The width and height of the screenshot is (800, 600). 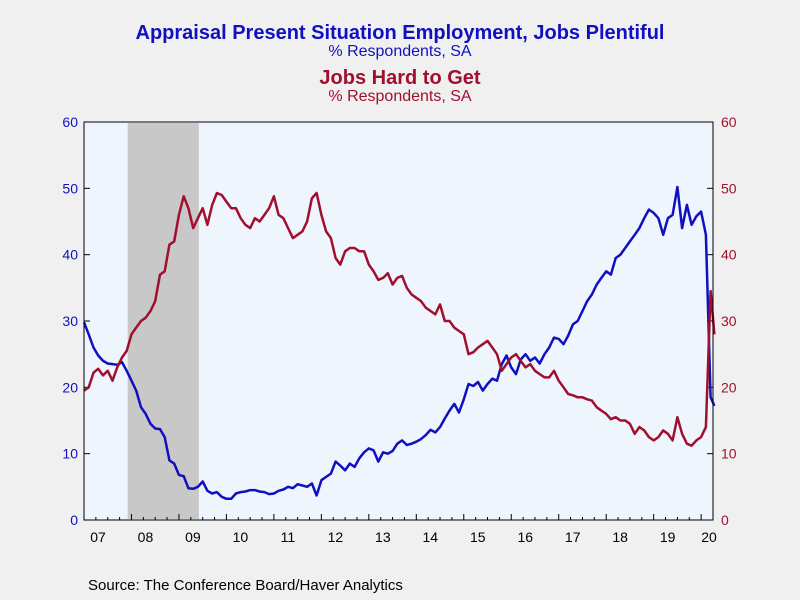 I want to click on x-tick-label: 18, so click(x=620, y=537).